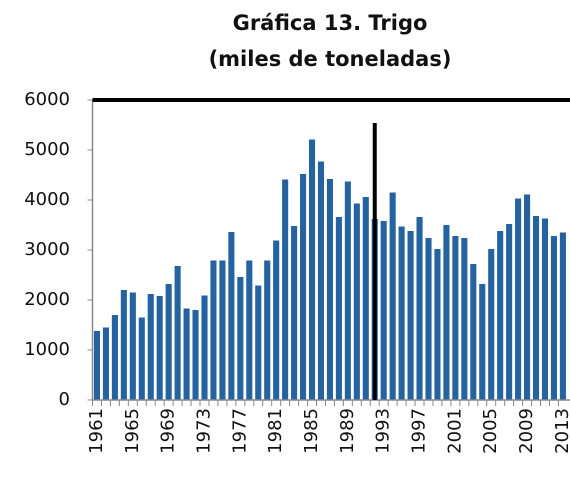 The width and height of the screenshot is (570, 477). Describe the element at coordinates (96, 431) in the screenshot. I see `x-tick-label: 1961` at that location.